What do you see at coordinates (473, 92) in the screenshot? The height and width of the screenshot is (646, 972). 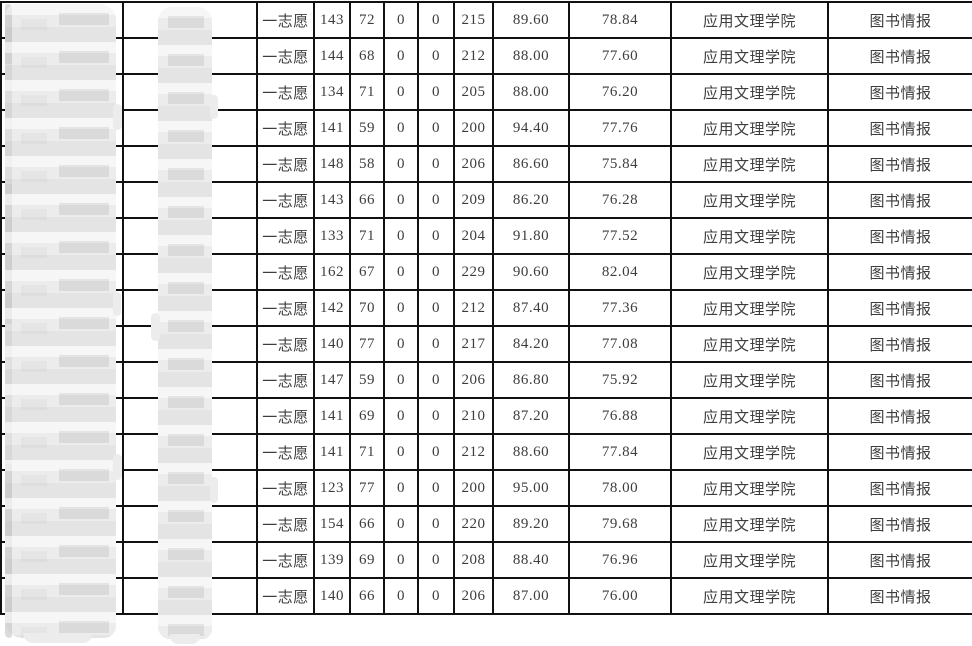 I see `cell-num5: 205` at bounding box center [473, 92].